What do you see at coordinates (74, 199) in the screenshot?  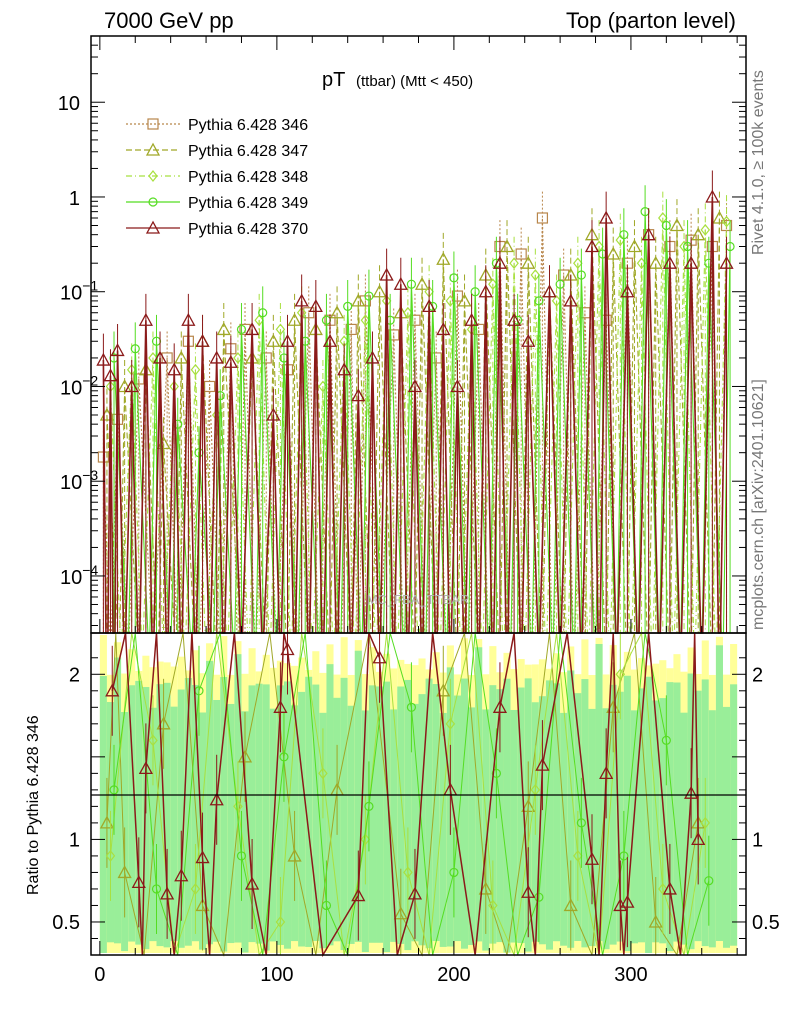 I see `y-tick-label: 1` at bounding box center [74, 199].